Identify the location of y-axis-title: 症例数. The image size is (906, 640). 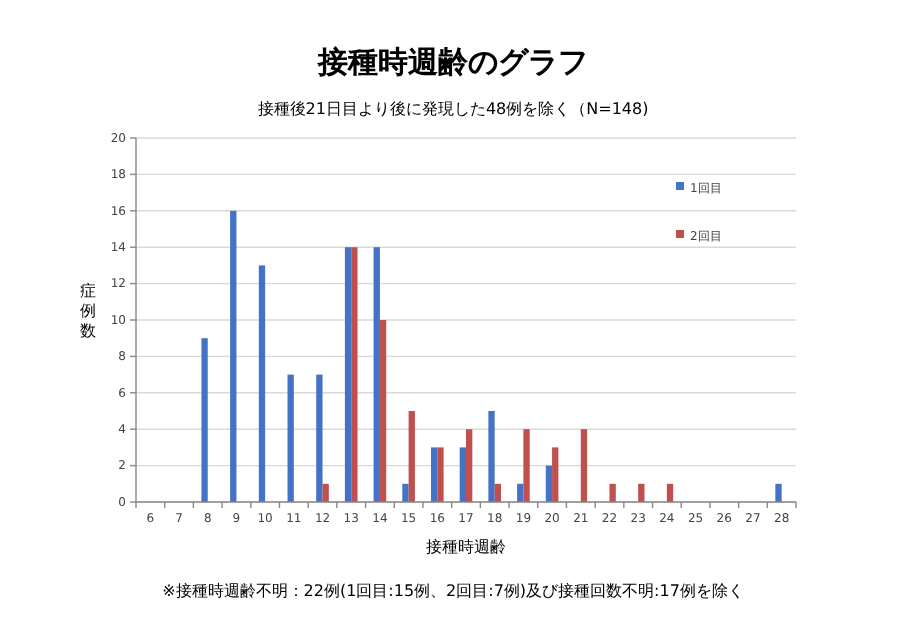
(88, 311).